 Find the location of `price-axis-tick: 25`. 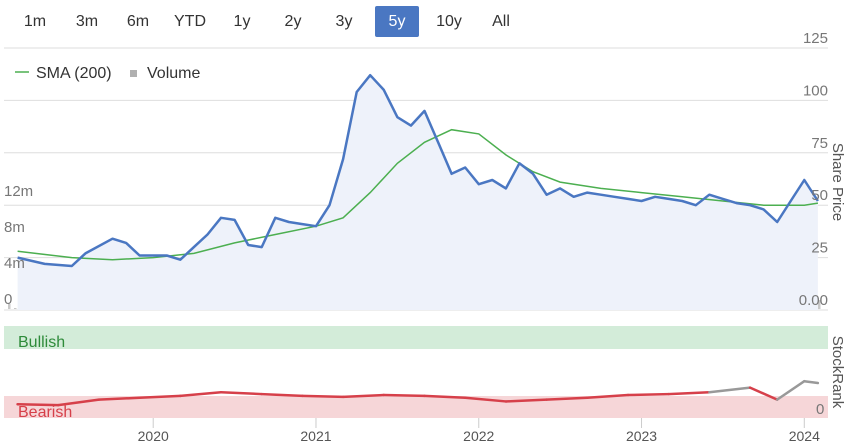

price-axis-tick: 25 is located at coordinates (819, 248).